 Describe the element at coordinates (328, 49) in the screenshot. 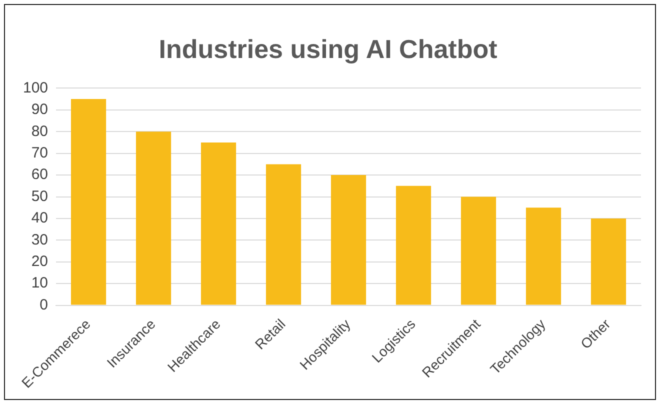

I see `chart-title: Industries using AI Chatbot` at that location.